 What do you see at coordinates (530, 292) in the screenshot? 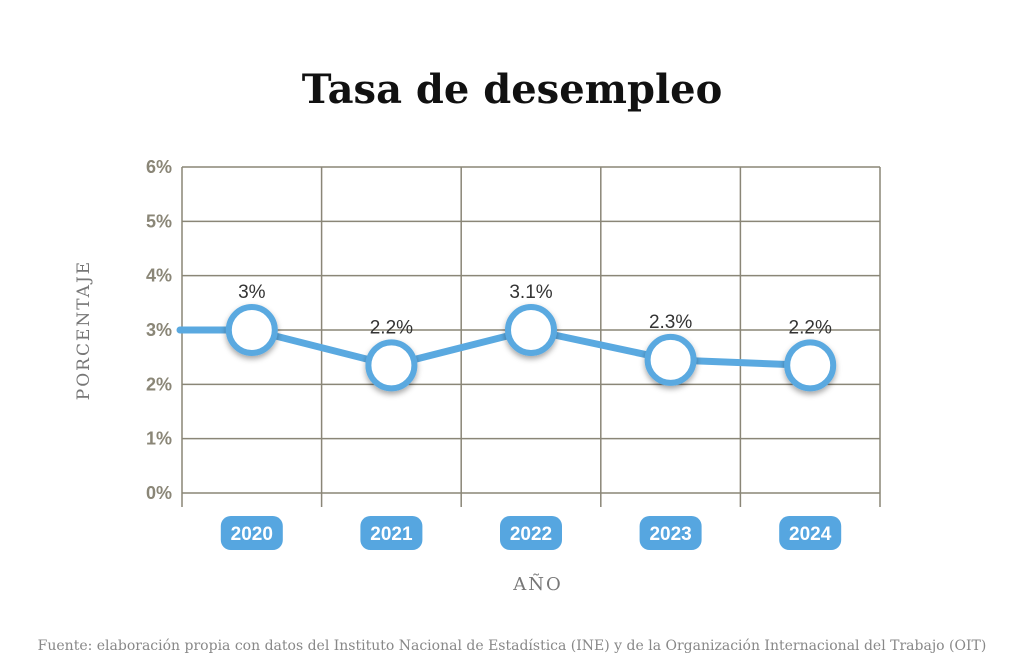
I see `data-label: 3.1%` at bounding box center [530, 292].